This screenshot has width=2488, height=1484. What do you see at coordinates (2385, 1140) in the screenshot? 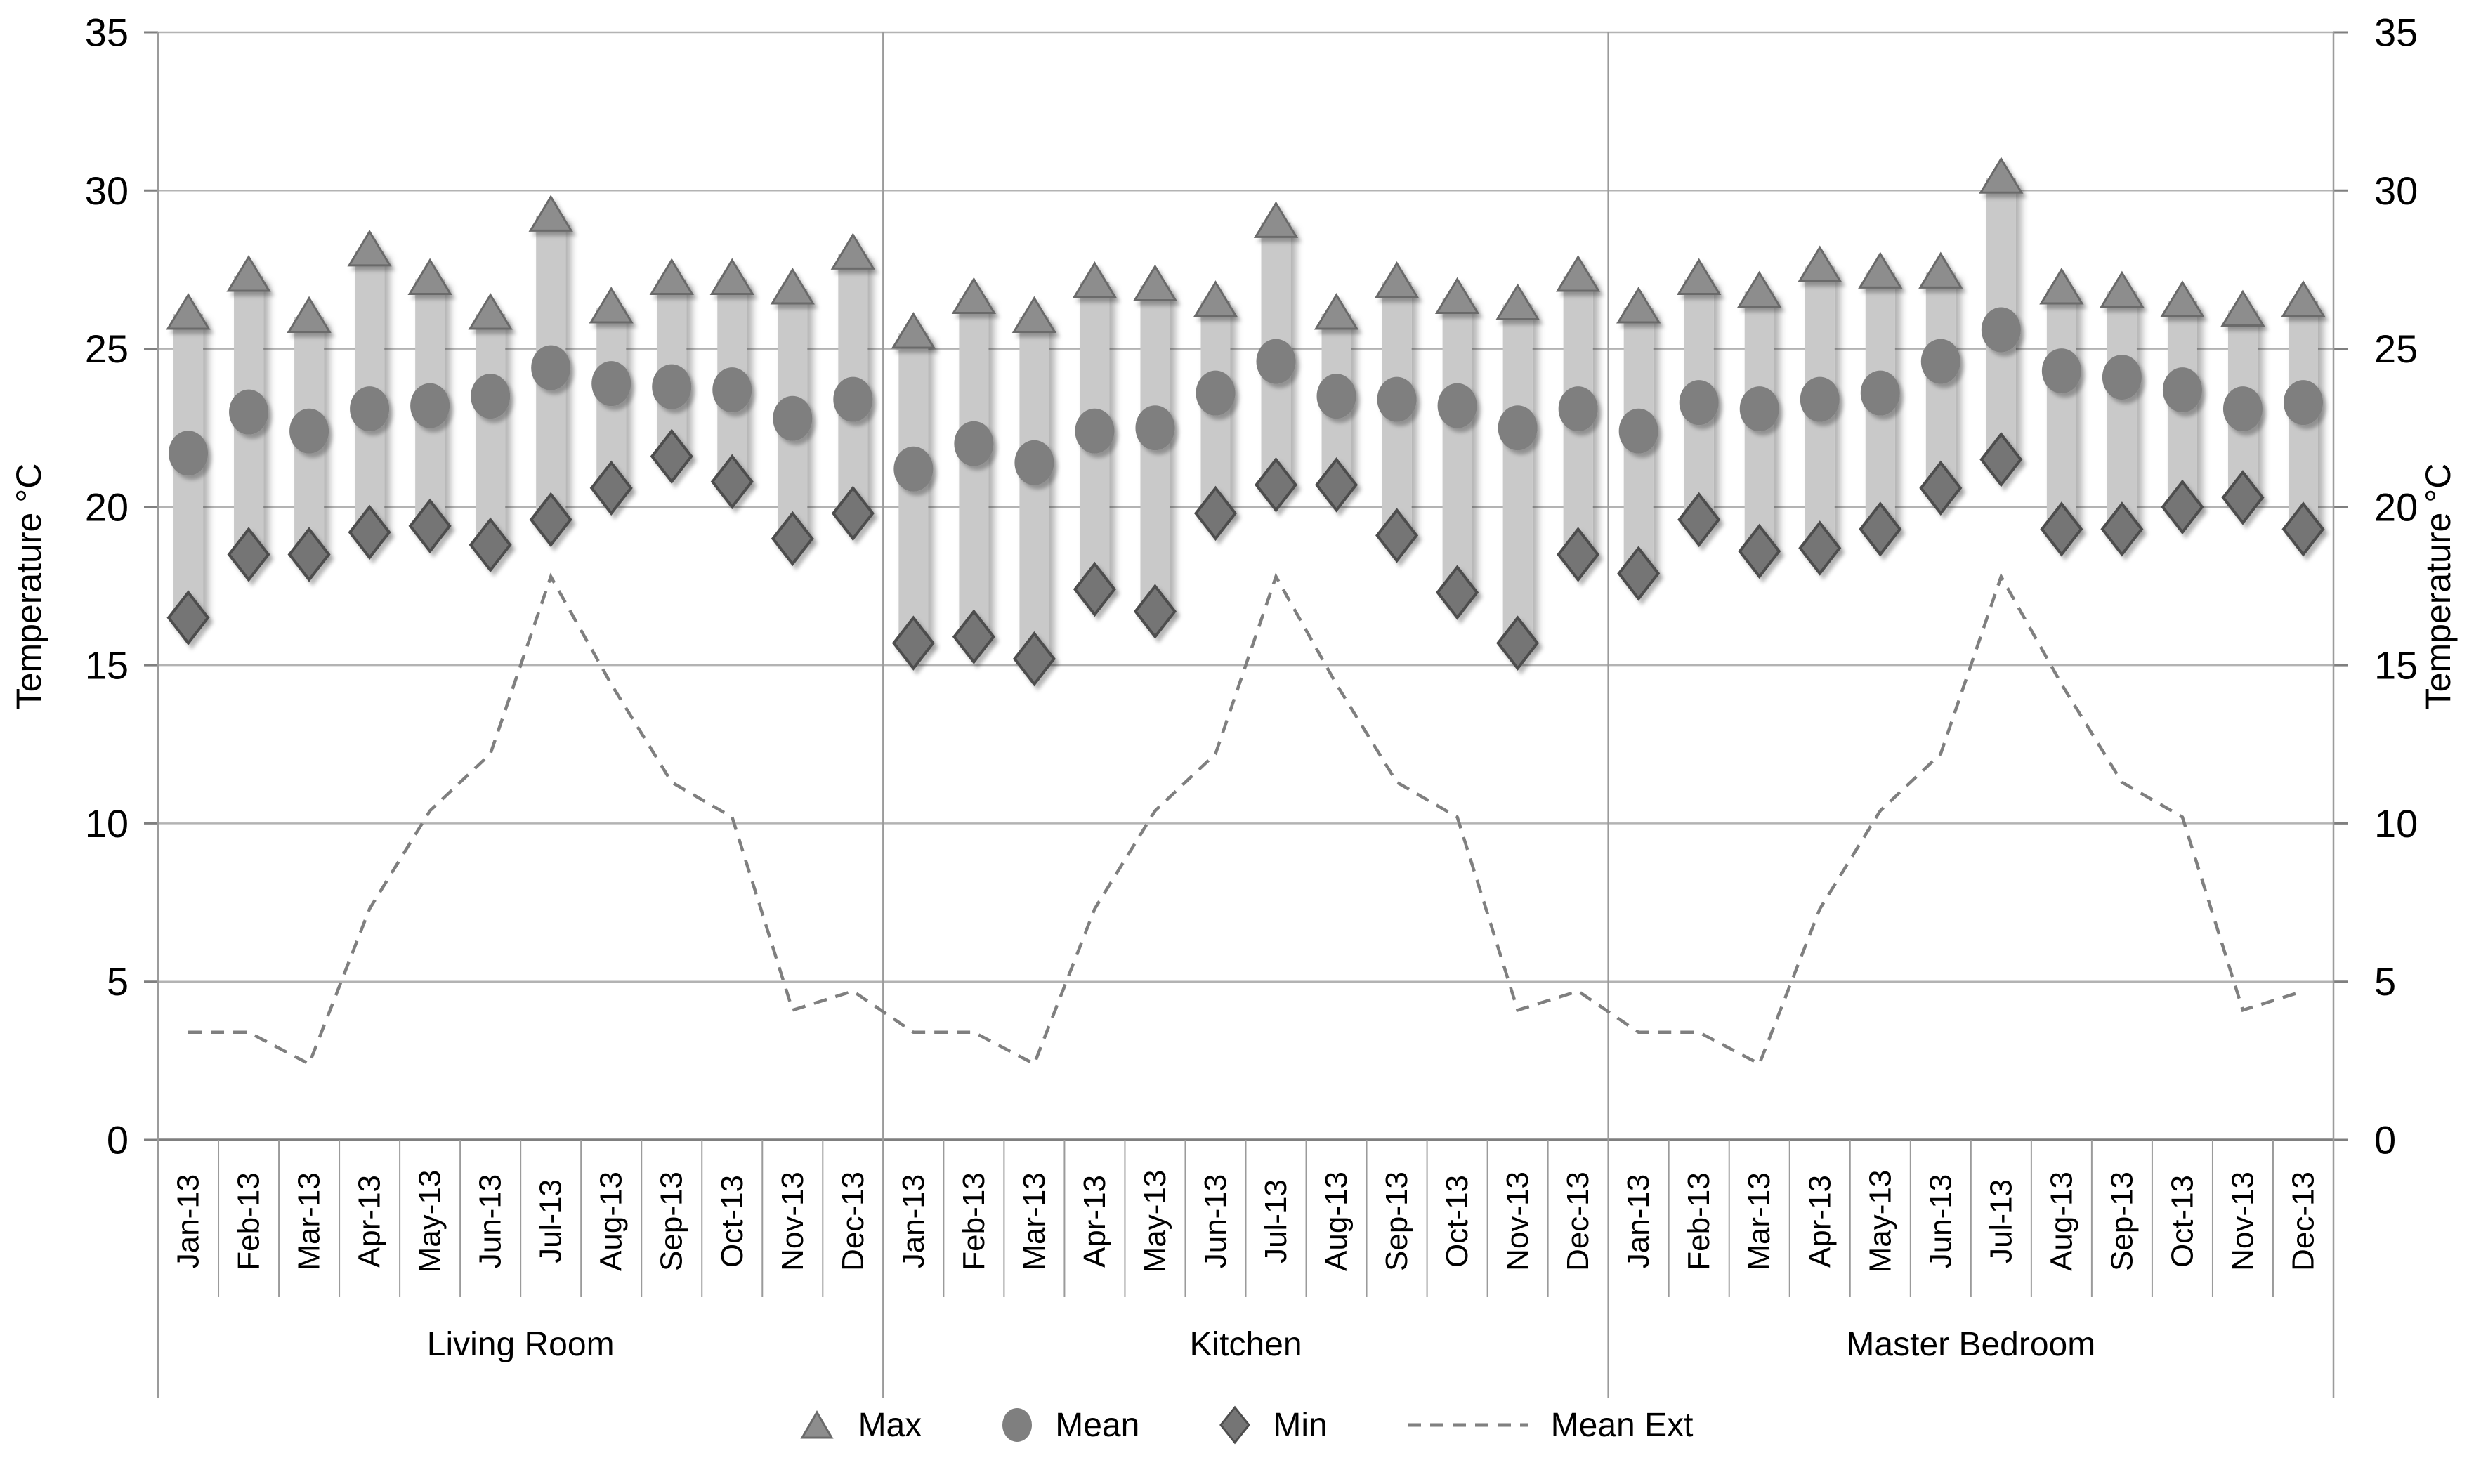
I see `y-tick-label-right: 0` at bounding box center [2385, 1140].